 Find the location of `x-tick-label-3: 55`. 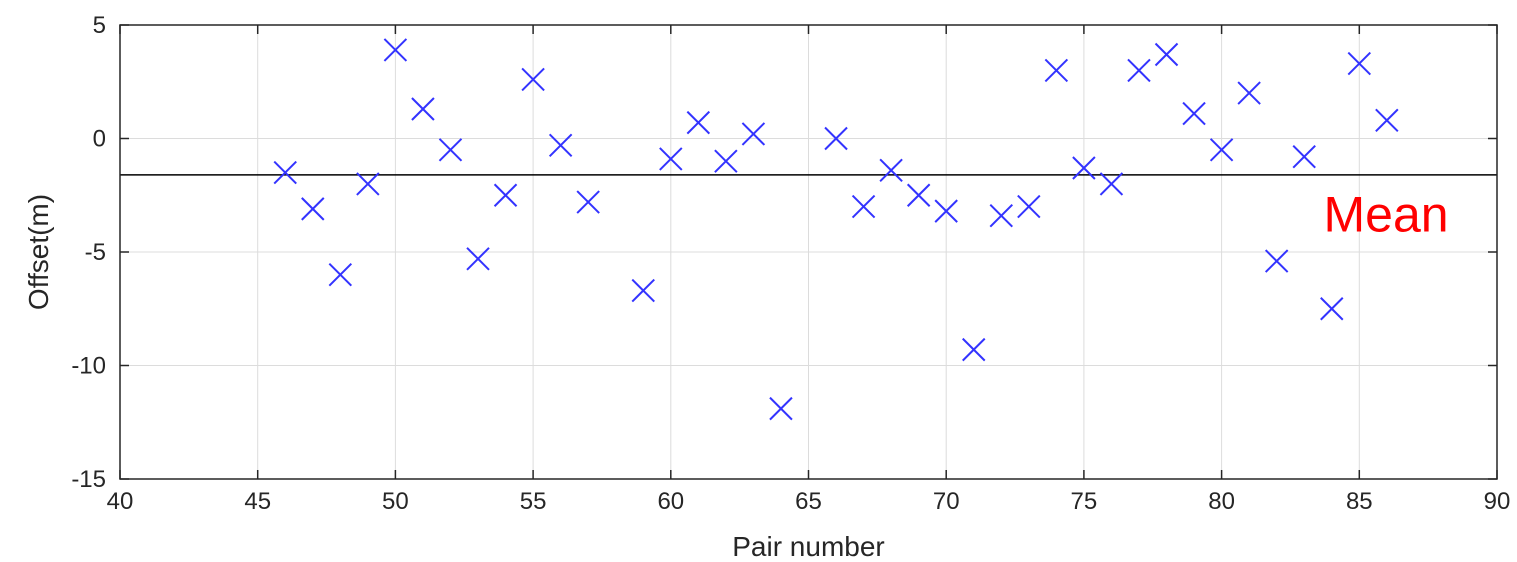

x-tick-label-3: 55 is located at coordinates (533, 501).